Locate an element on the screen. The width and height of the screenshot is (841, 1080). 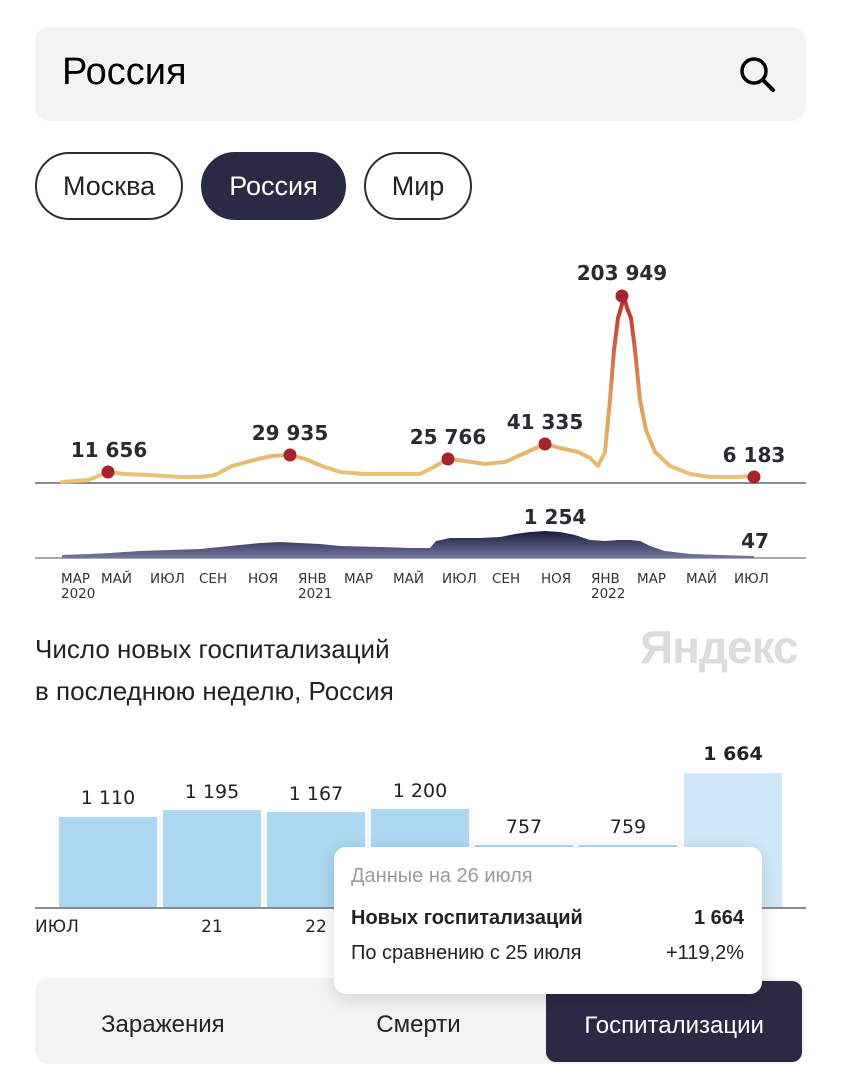
deaths-peak-label: 47 is located at coordinates (755, 541).